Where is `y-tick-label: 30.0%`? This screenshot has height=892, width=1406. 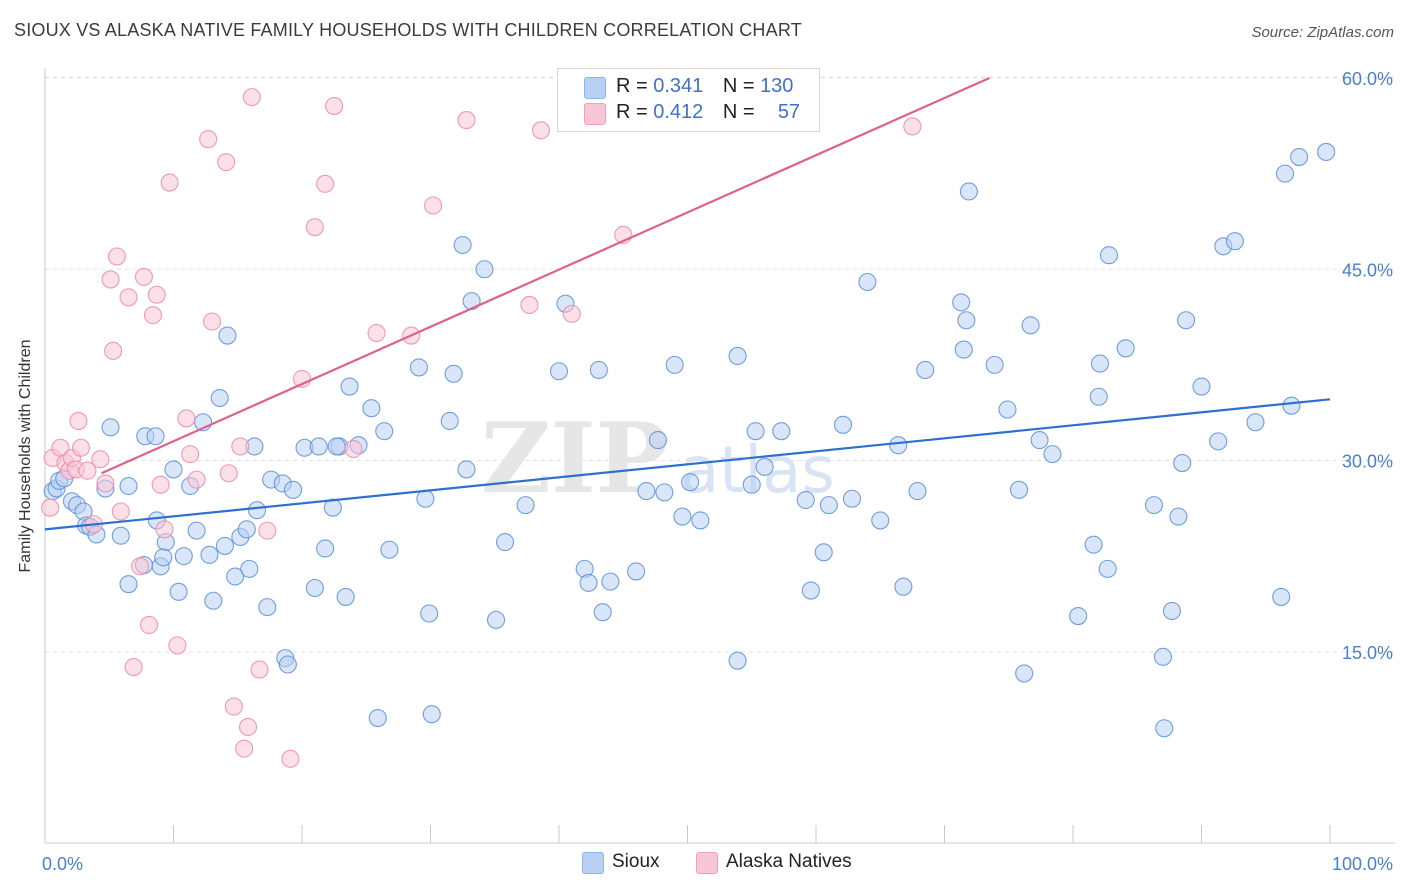 y-tick-label: 30.0% is located at coordinates (1367, 462).